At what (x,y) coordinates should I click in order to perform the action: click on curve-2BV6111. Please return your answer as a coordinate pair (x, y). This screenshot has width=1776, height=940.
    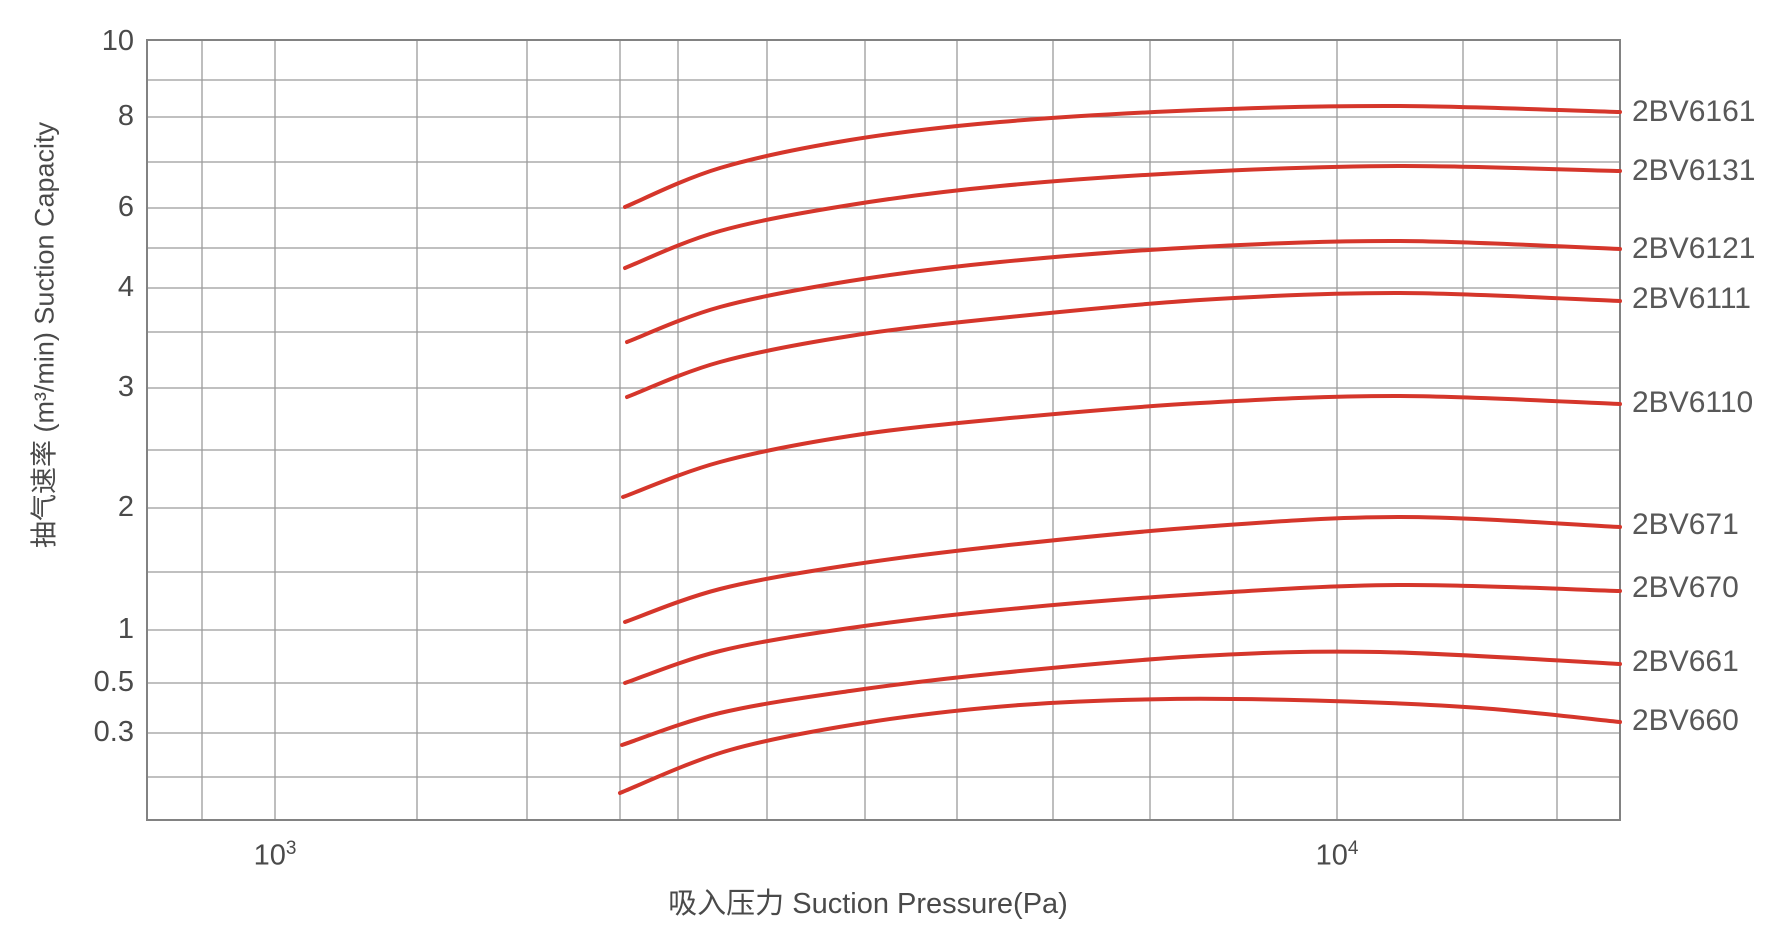
    Looking at the image, I should click on (1123, 344).